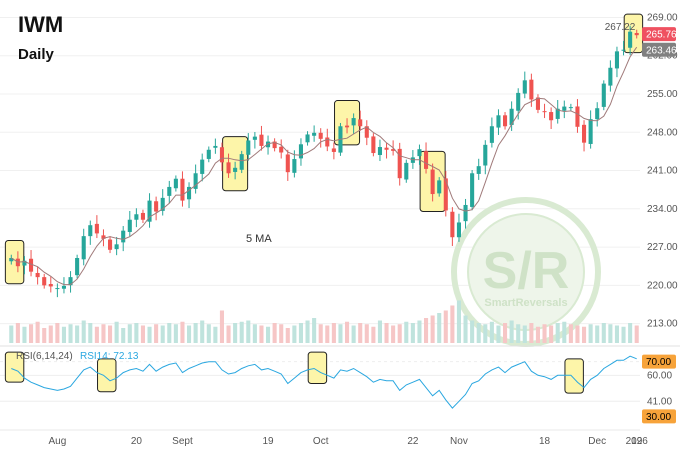  Describe the element at coordinates (545, 441) in the screenshot. I see `x-axis-label: 18` at that location.